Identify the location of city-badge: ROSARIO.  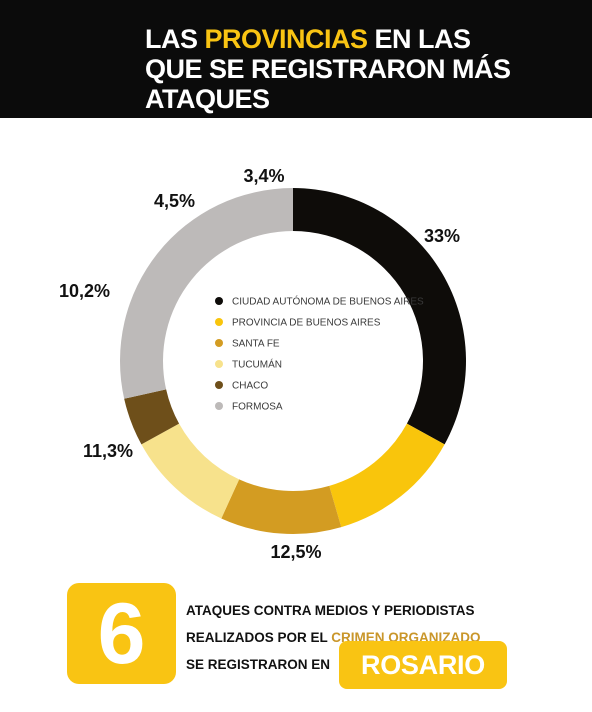
(423, 665).